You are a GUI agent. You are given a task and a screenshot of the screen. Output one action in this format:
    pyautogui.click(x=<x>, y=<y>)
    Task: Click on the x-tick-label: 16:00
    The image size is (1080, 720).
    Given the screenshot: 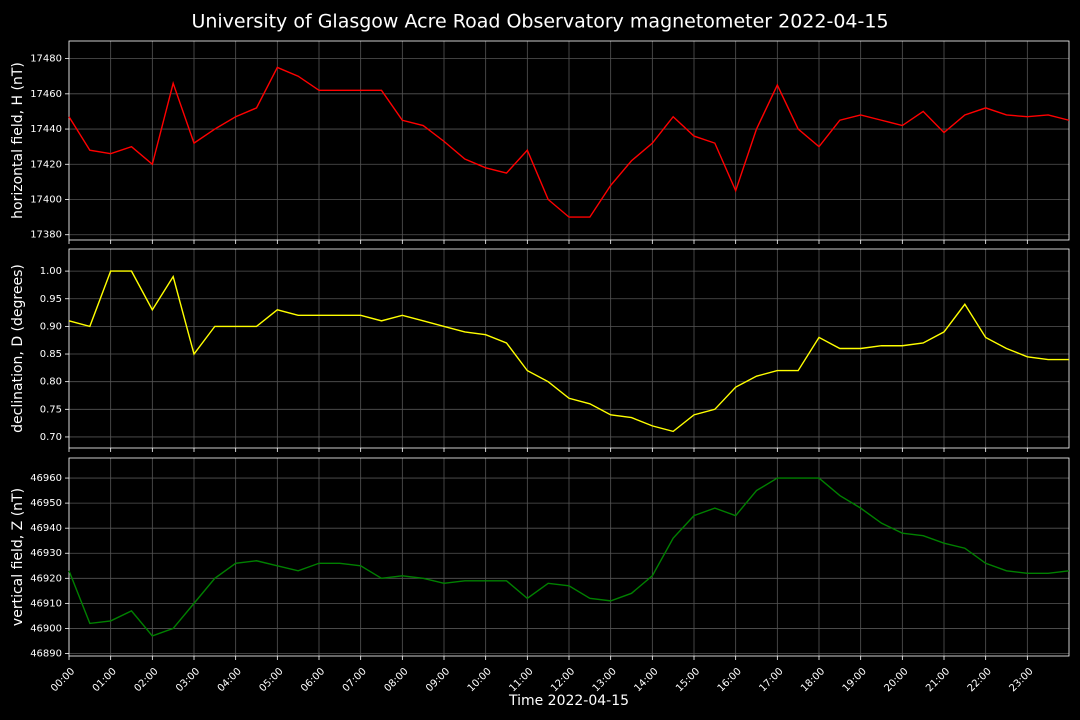 What is the action you would take?
    pyautogui.click(x=730, y=680)
    